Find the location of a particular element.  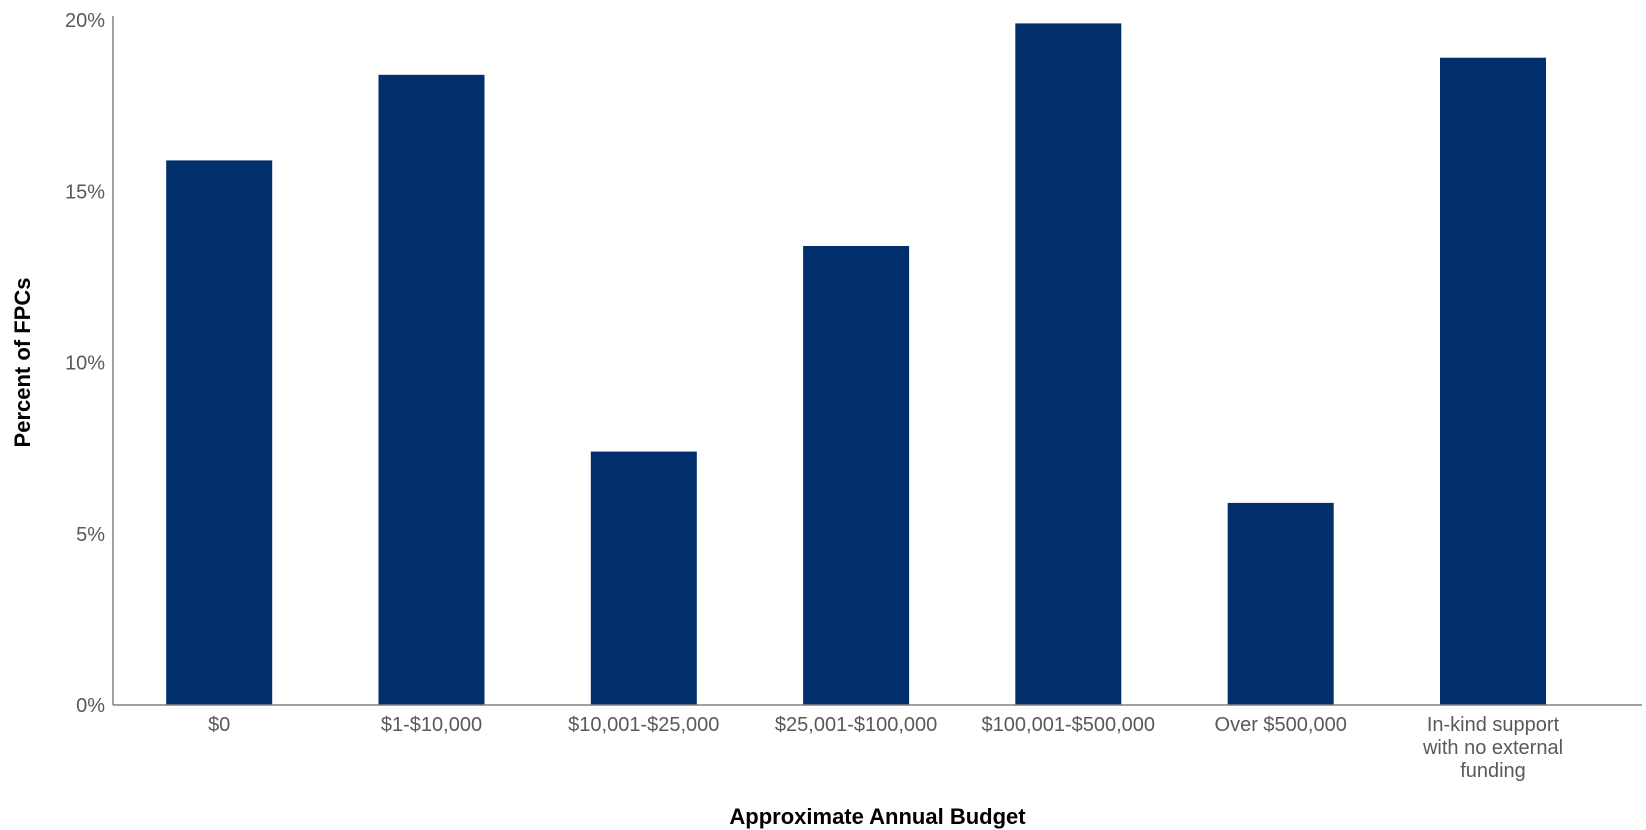

y-tick-label: 0% is located at coordinates (90, 706).